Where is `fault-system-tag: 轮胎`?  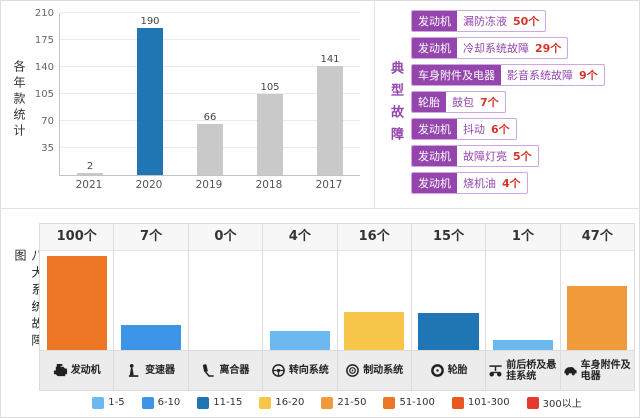 fault-system-tag: 轮胎 is located at coordinates (429, 102).